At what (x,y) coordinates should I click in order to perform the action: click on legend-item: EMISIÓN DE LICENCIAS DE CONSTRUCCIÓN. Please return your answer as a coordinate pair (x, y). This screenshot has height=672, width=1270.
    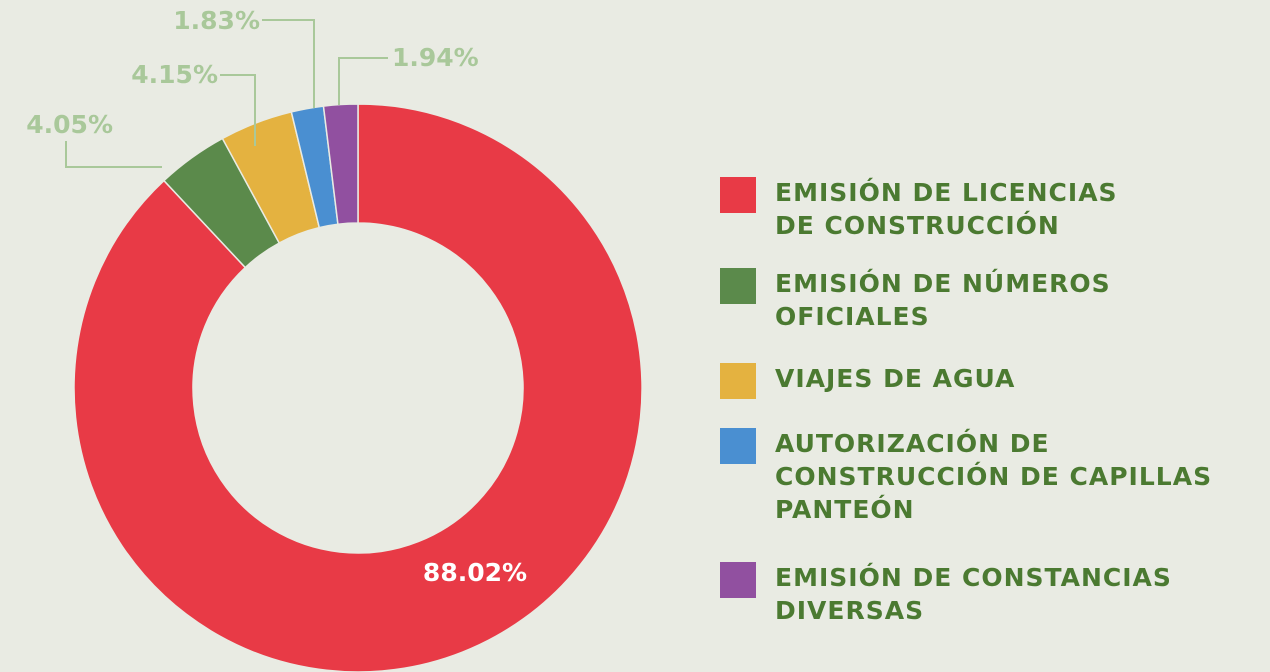
    Looking at the image, I should click on (919, 209).